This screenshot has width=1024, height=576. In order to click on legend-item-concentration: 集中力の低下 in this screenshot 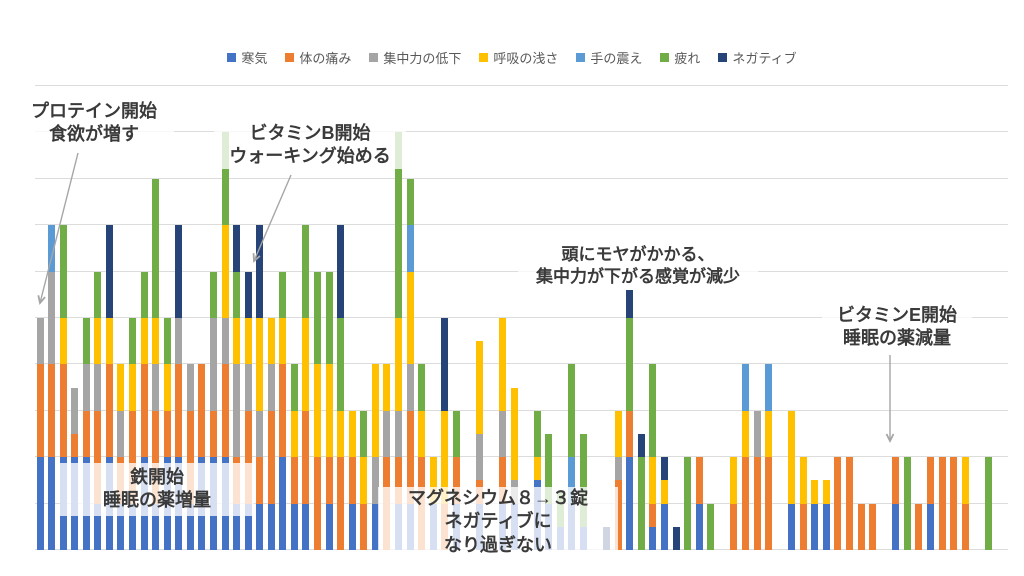, I will do `click(415, 57)`.